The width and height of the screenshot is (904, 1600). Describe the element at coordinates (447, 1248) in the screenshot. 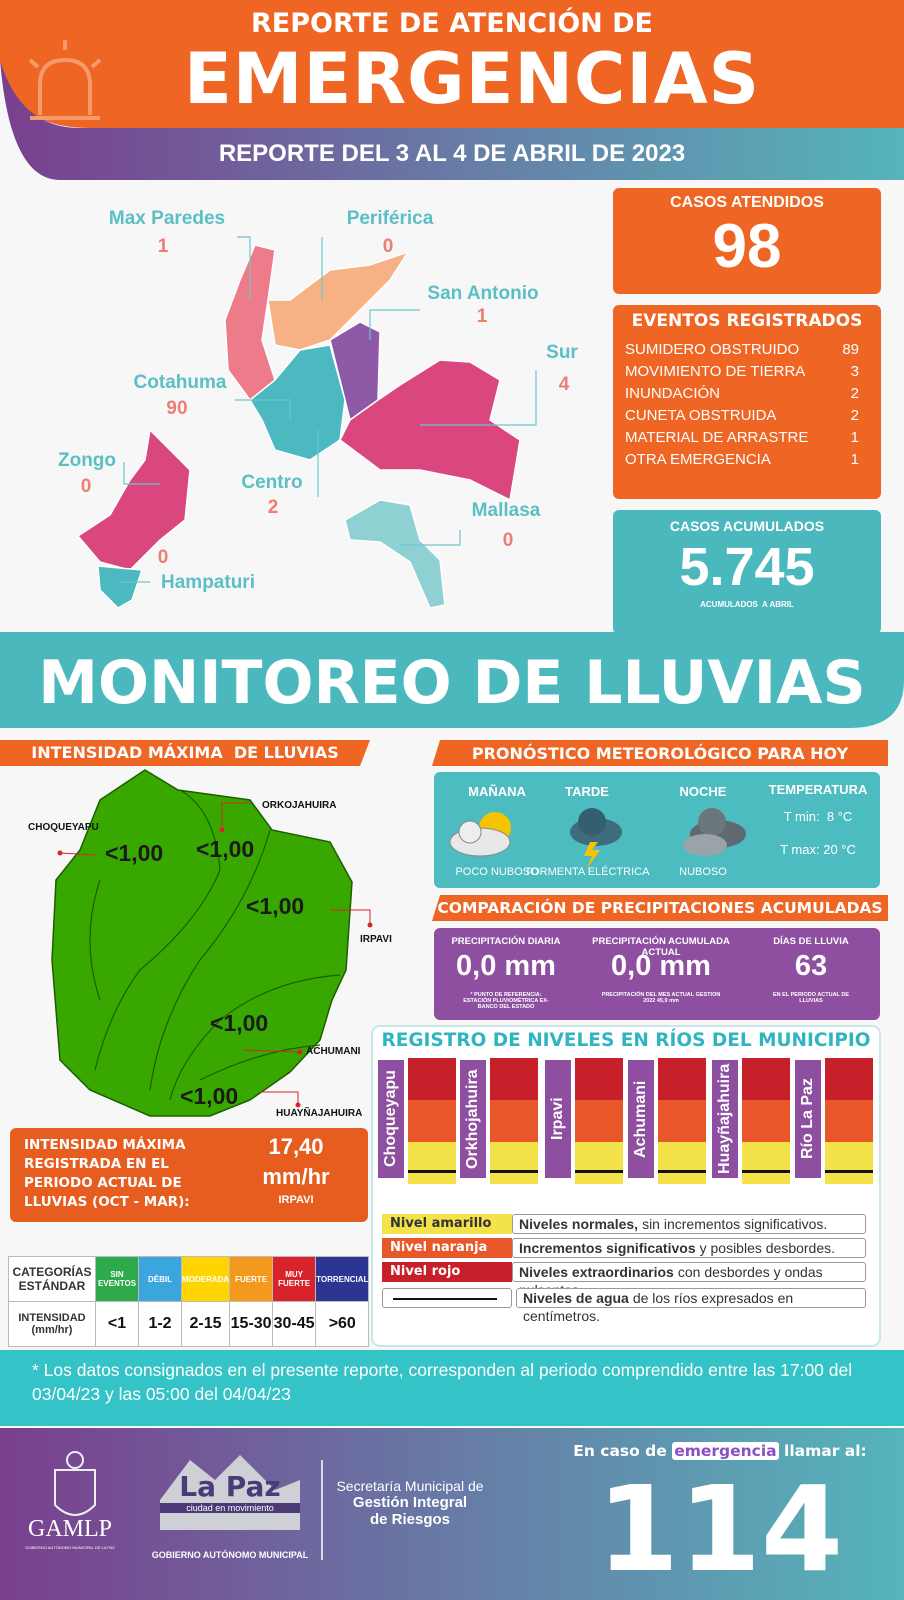

I see `legend-level: Nivel naranja` at that location.